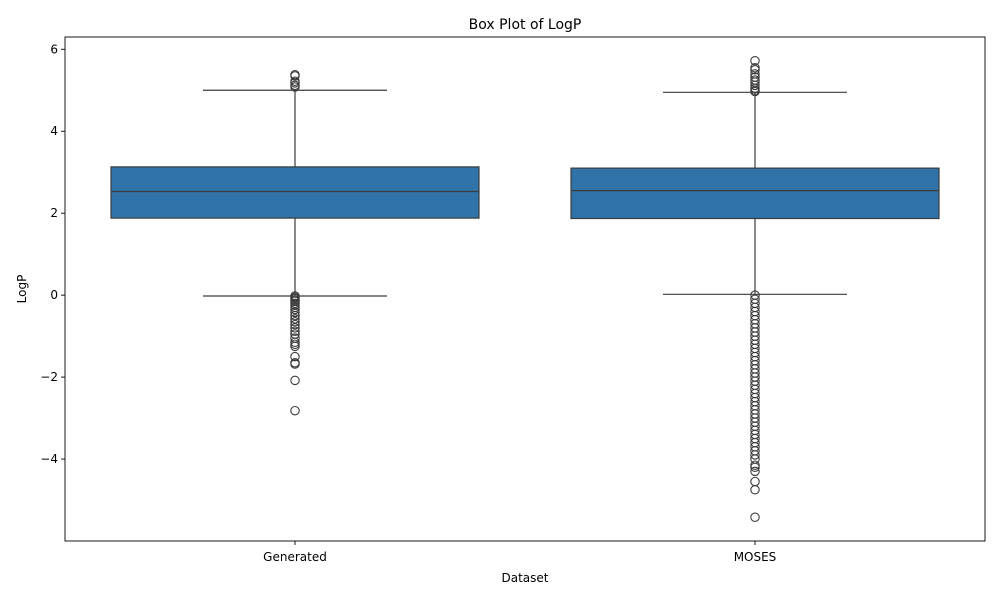 This screenshot has width=1000, height=600. What do you see at coordinates (54, 213) in the screenshot?
I see `y-tick-label: 2` at bounding box center [54, 213].